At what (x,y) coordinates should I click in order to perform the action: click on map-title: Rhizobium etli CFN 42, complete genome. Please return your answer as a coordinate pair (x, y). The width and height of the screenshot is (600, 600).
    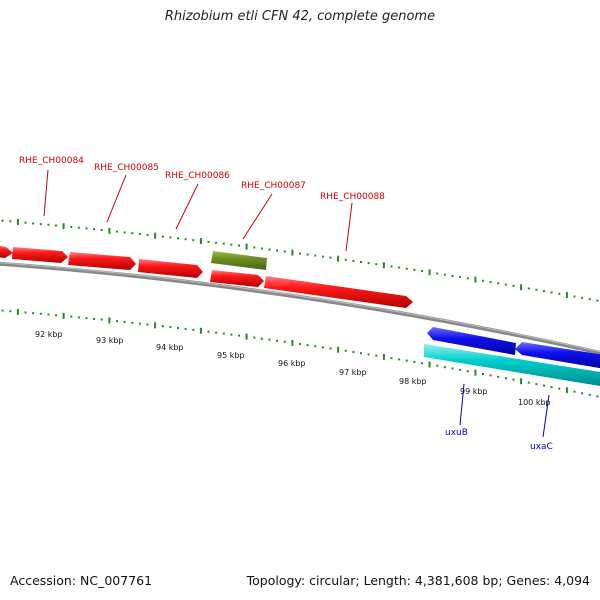
    Looking at the image, I should click on (300, 16).